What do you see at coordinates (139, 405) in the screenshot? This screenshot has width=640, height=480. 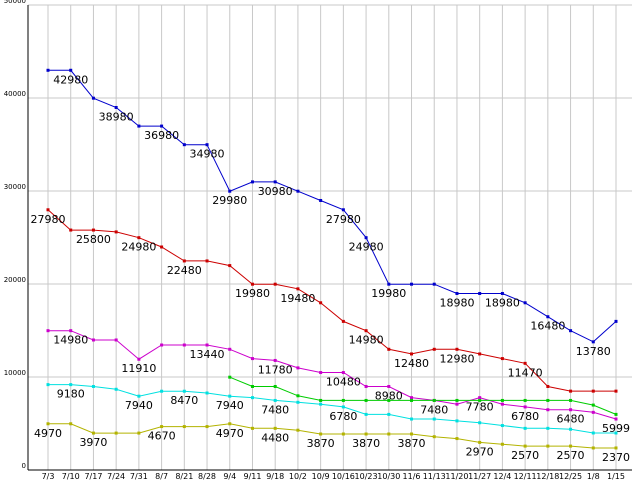 I see `data-label-cyan: 7940` at bounding box center [139, 405].